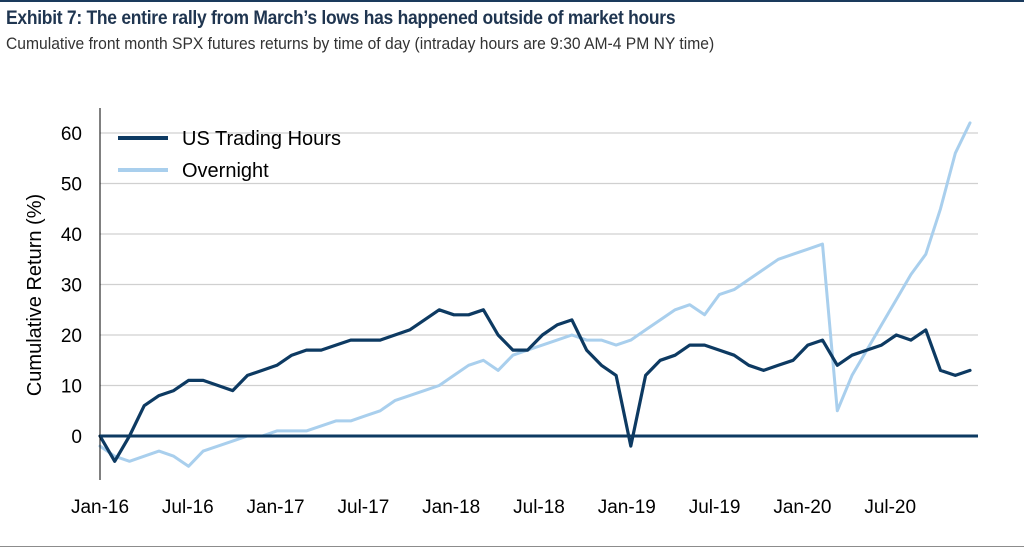 Image resolution: width=1024 pixels, height=558 pixels. Describe the element at coordinates (890, 507) in the screenshot. I see `x-tick-label-jul-20: Jul-20` at that location.